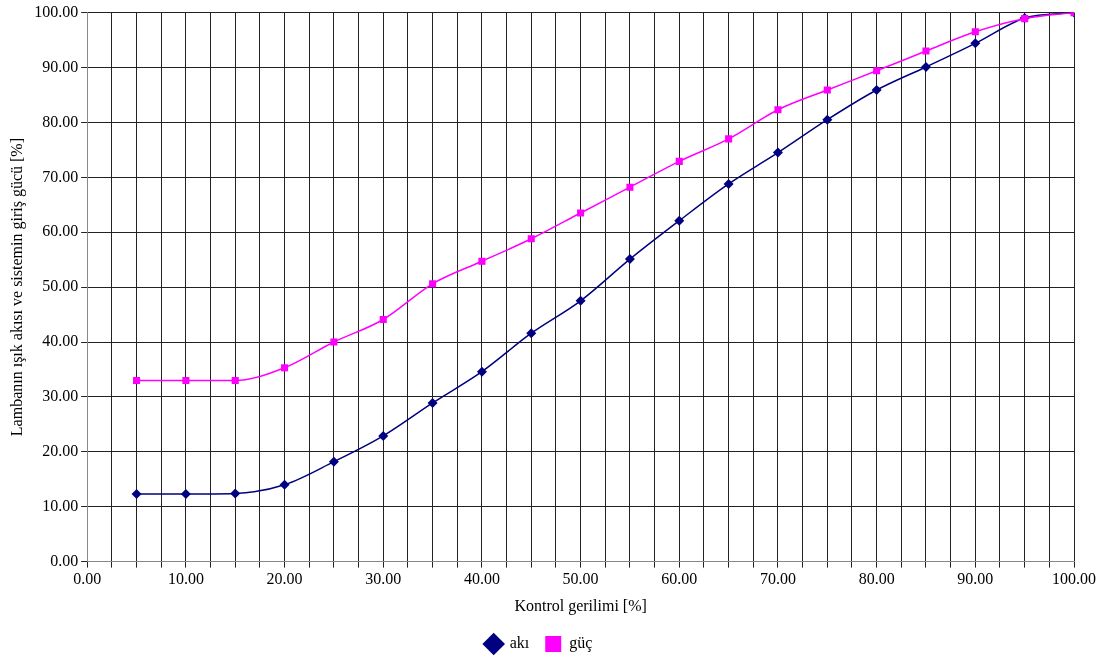  What do you see at coordinates (581, 643) in the screenshot?
I see `legend-label: güç` at bounding box center [581, 643].